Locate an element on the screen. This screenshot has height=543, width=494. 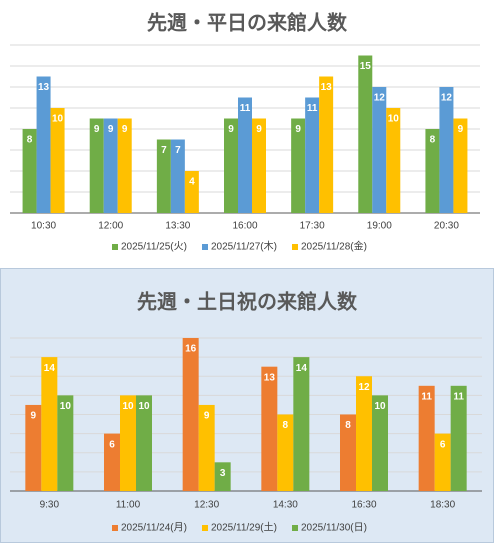
data-label: 3 is located at coordinates (223, 473).